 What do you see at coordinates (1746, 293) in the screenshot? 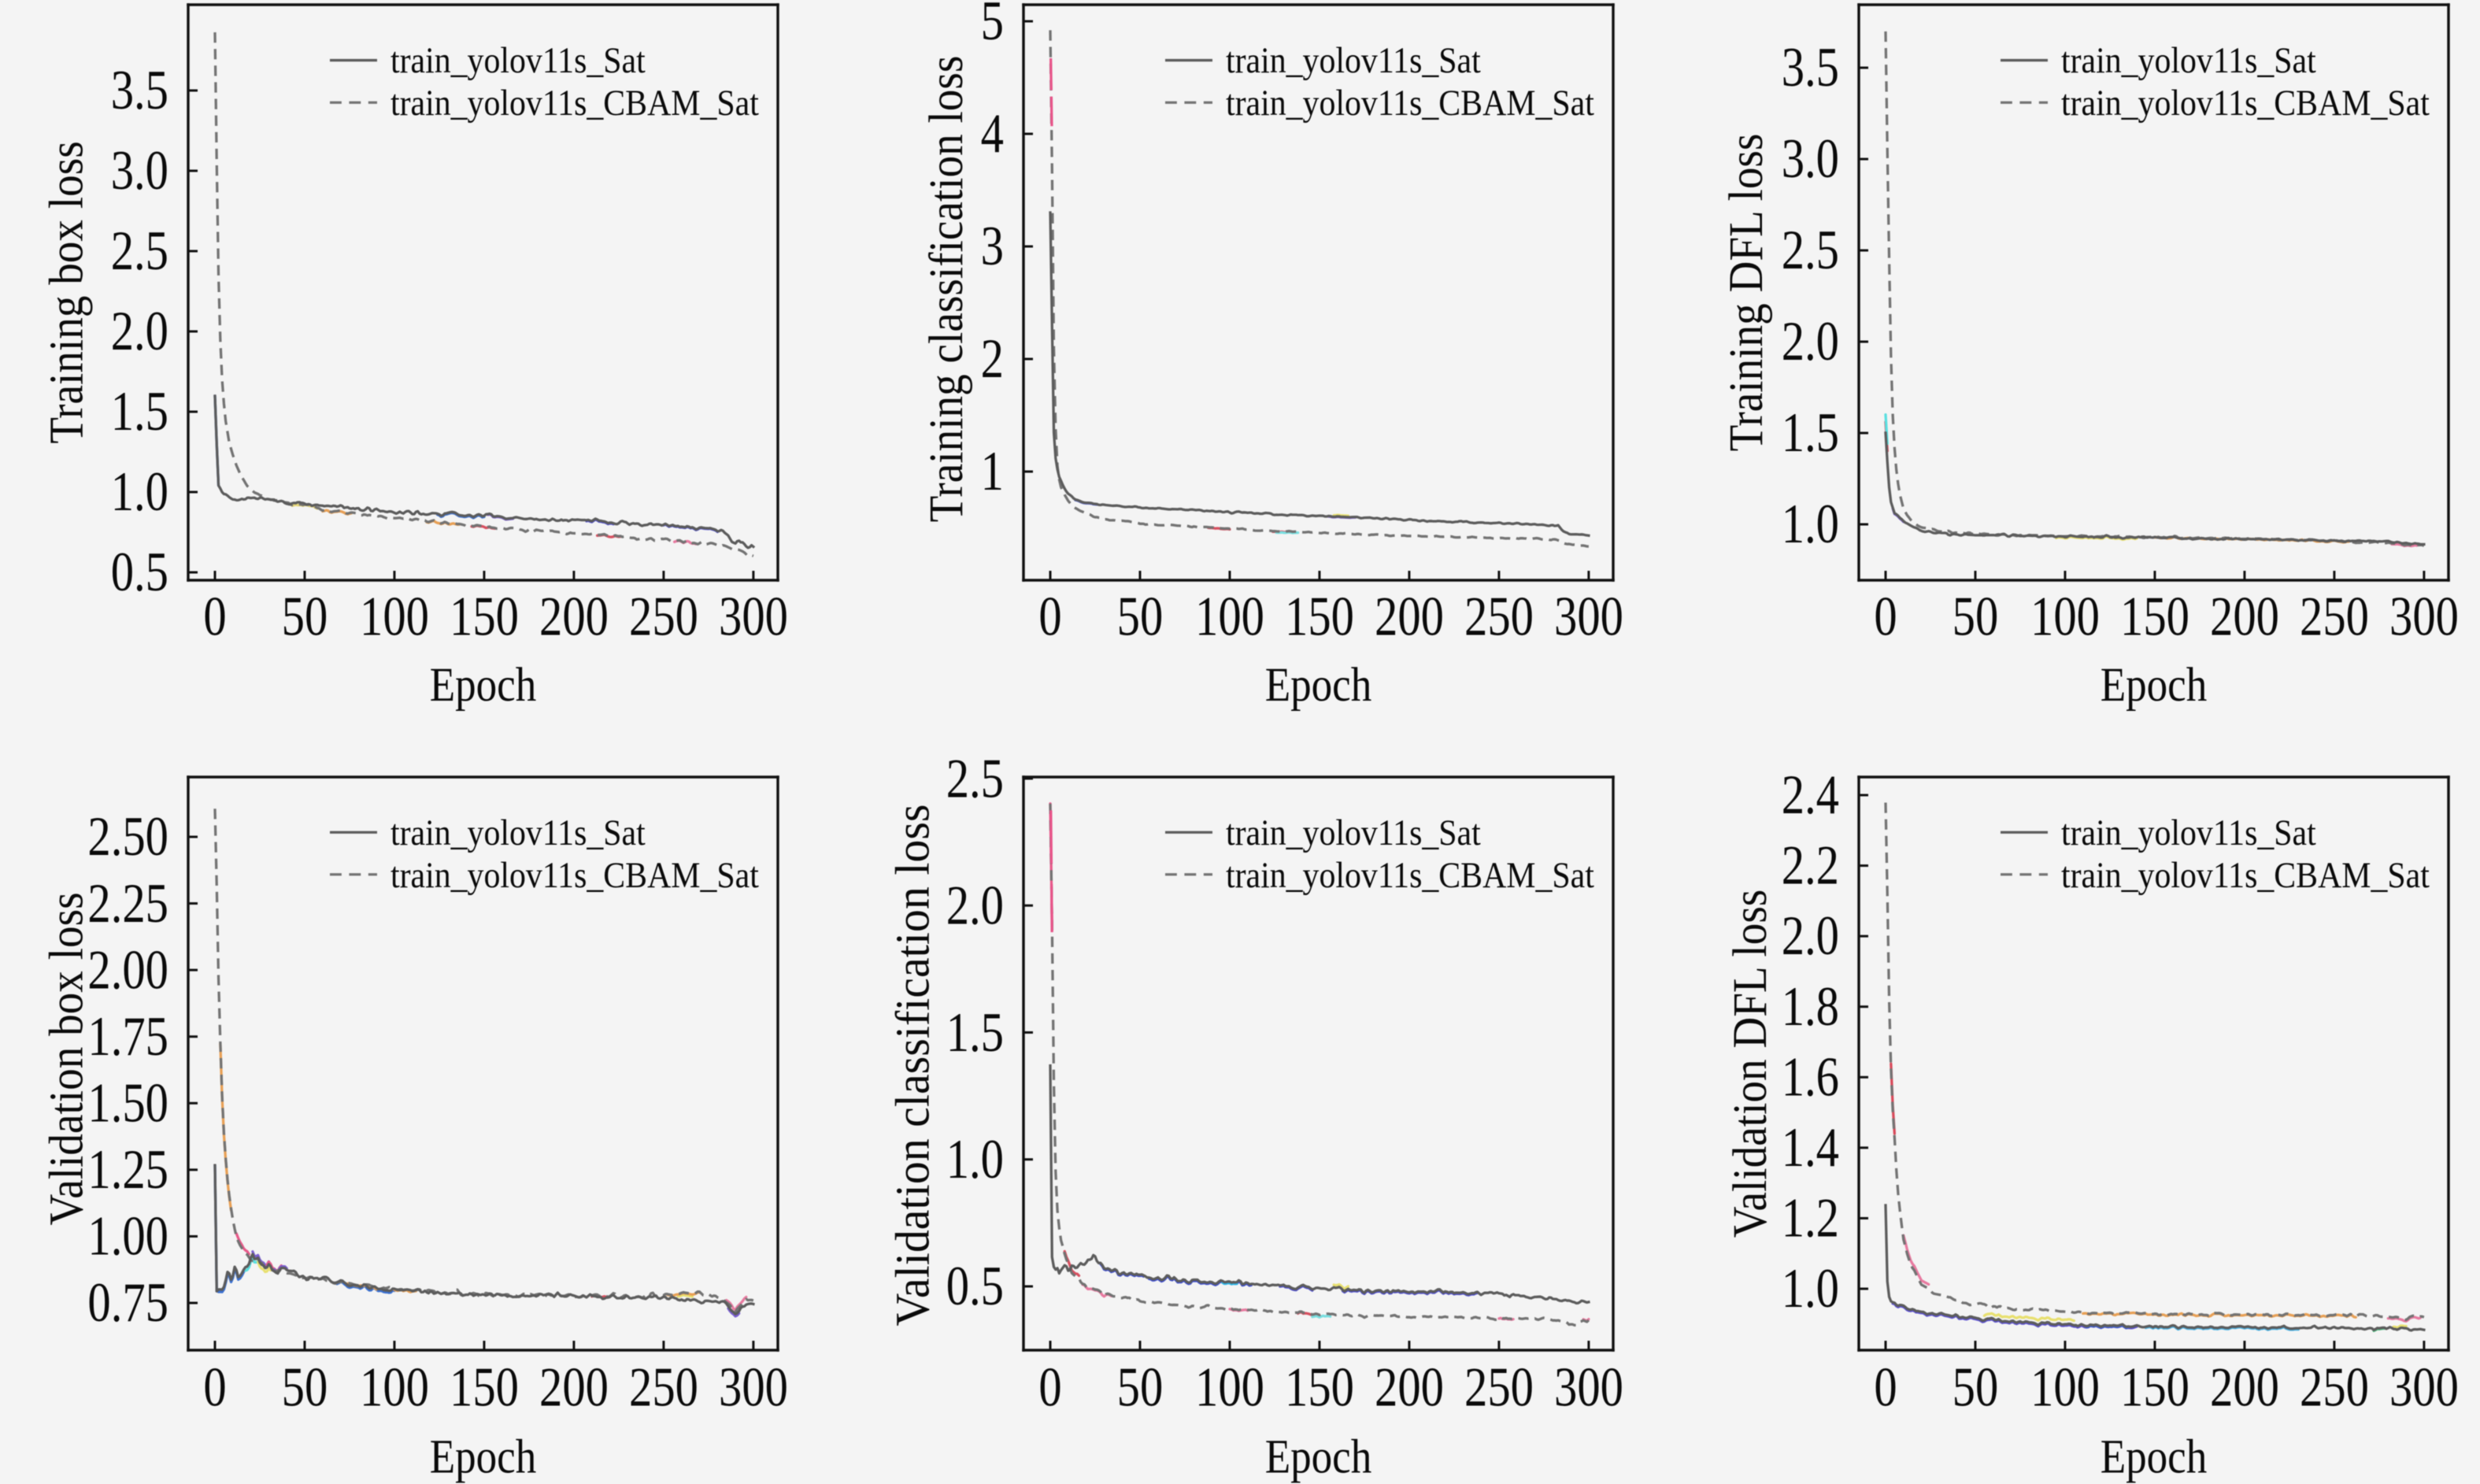
I see `svg-text: Training DFL loss` at bounding box center [1746, 293].